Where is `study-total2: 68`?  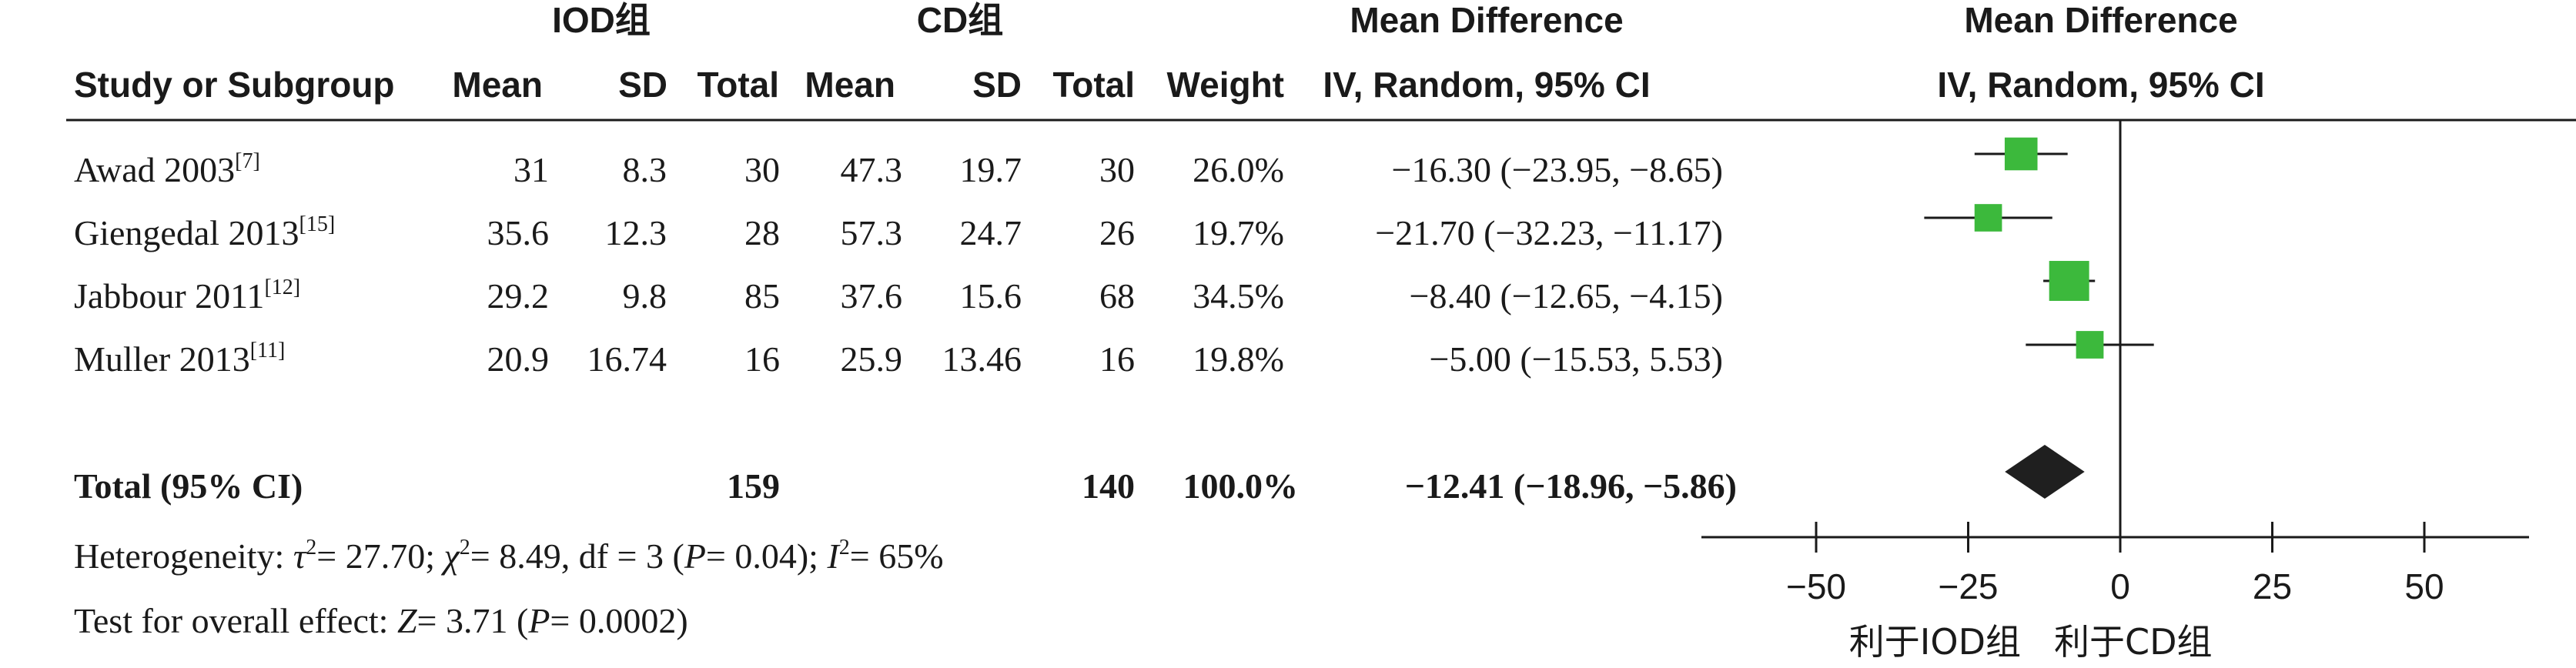 study-total2: 68 is located at coordinates (1117, 296).